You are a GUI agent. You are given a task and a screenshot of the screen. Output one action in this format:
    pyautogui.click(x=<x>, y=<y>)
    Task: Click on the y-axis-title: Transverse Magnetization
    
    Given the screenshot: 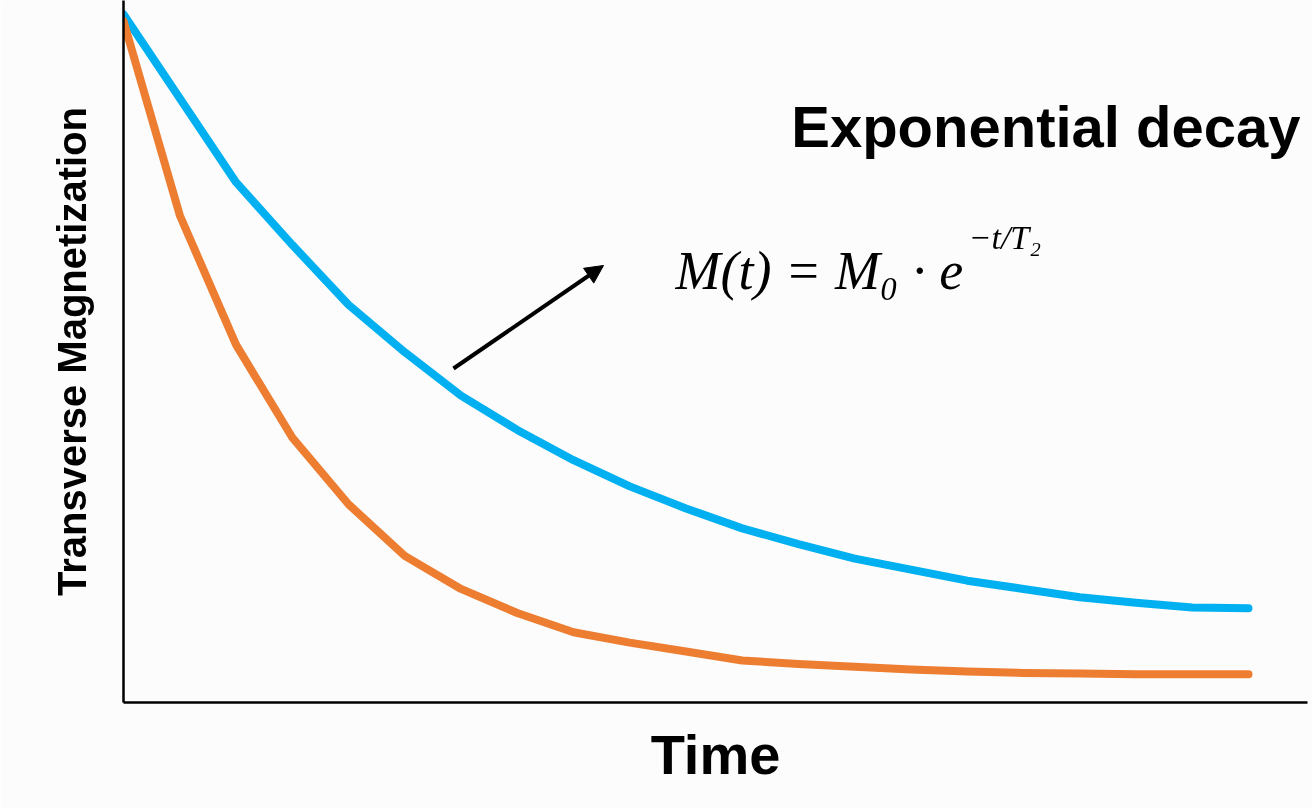 What is the action you would take?
    pyautogui.click(x=71, y=351)
    